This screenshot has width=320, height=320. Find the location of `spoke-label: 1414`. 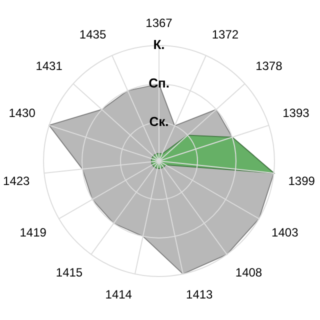

spoke-label: 1414 is located at coordinates (118, 295).